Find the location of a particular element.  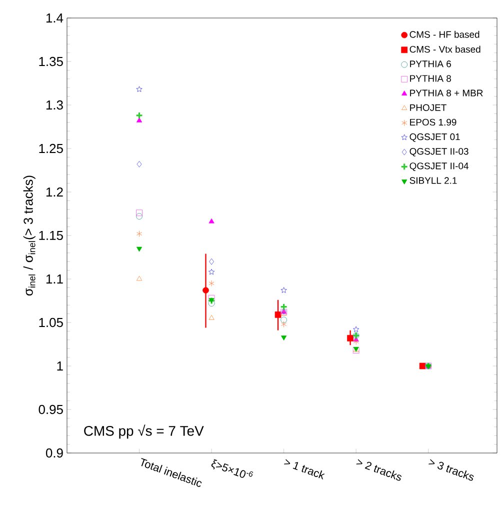

y-tick-label: 1.35 is located at coordinates (51, 61).